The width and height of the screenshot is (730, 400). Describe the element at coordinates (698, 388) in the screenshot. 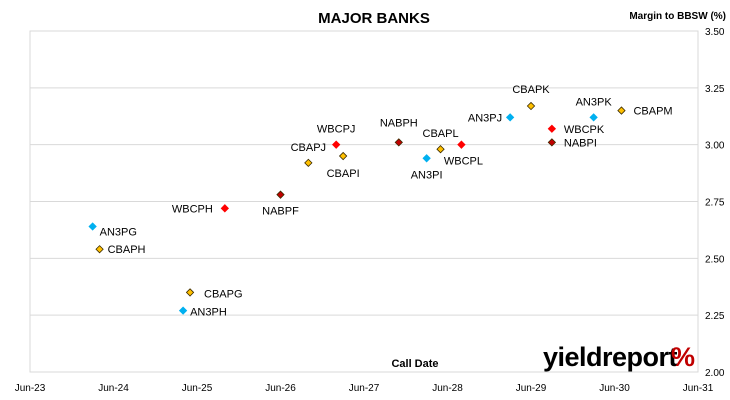

I see `x-tick-label: Jun-31` at that location.